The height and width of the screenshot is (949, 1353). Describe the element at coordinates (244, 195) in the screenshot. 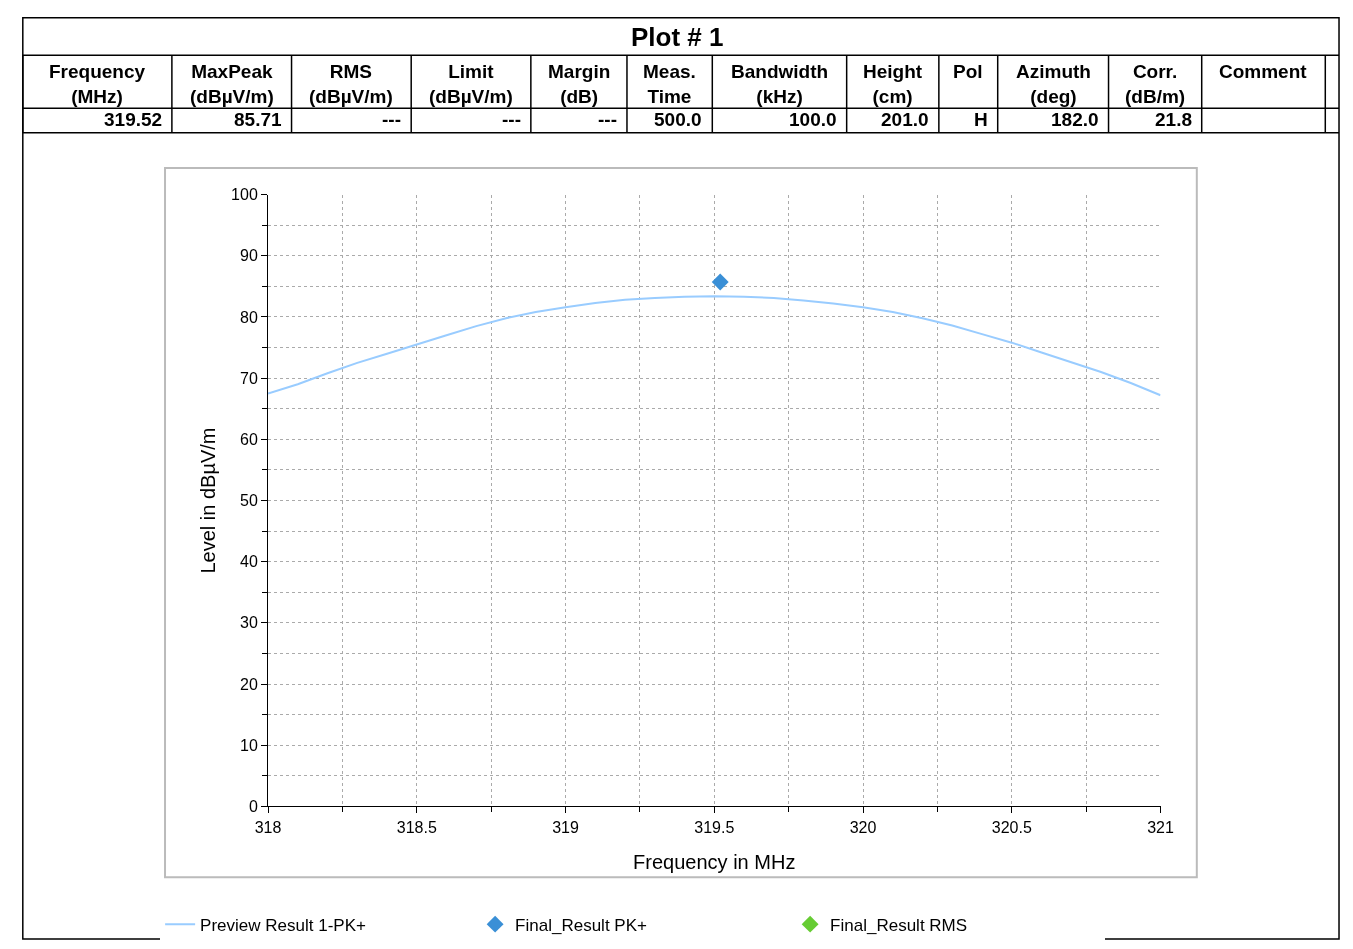

I see `y-tick-label: 100` at that location.